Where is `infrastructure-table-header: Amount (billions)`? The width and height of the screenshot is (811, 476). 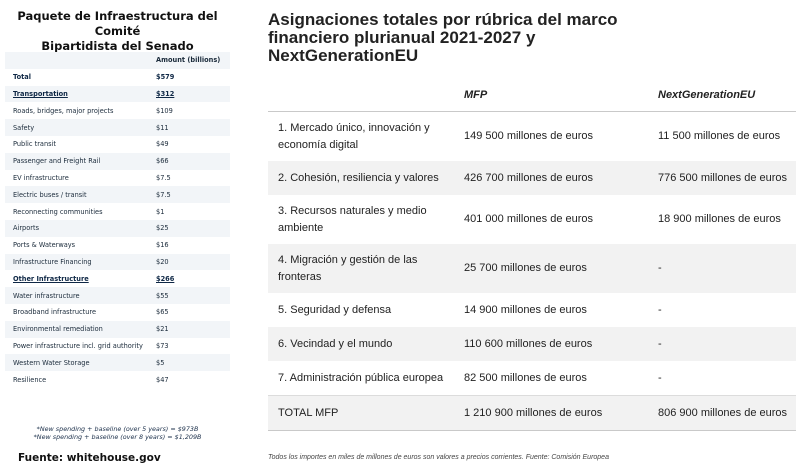 infrastructure-table-header: Amount (billions) is located at coordinates (117, 60).